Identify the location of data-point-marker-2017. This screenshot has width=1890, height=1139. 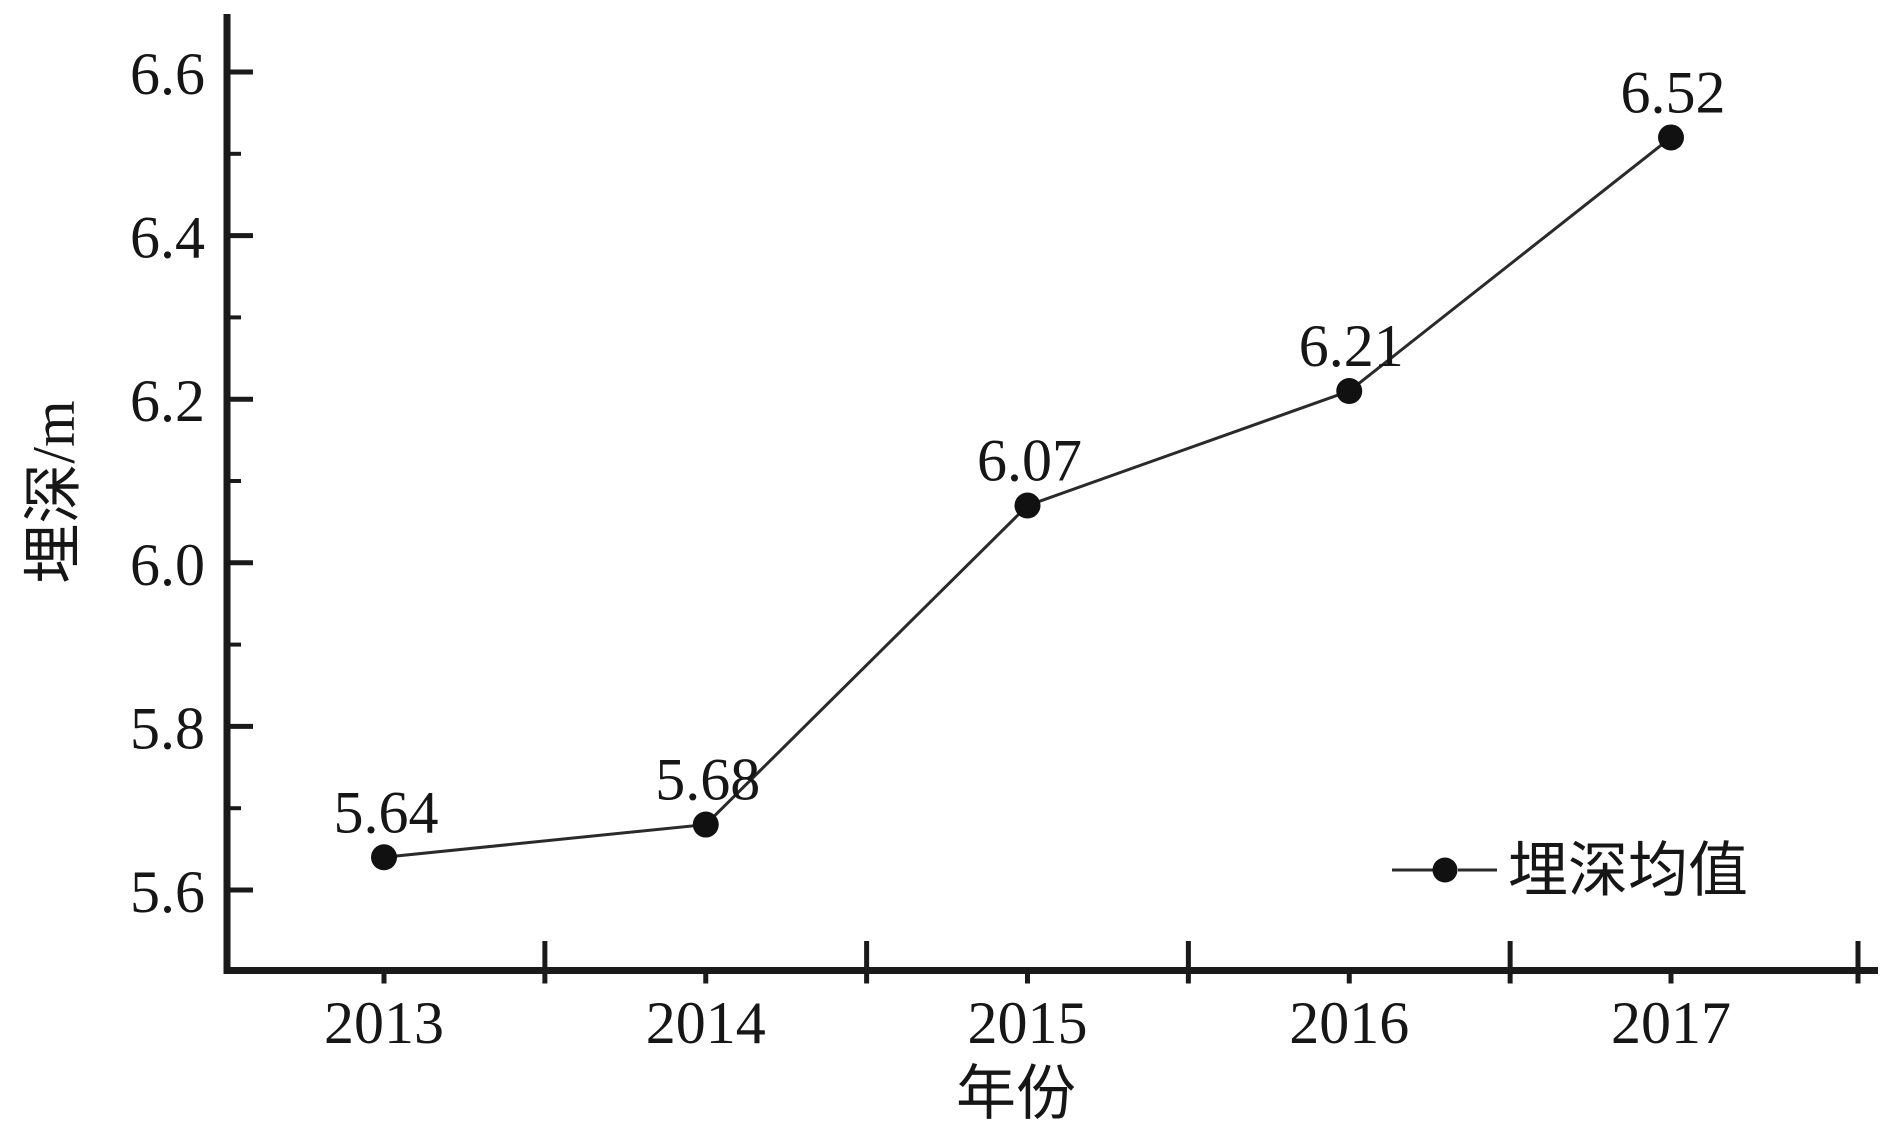
(1671, 137).